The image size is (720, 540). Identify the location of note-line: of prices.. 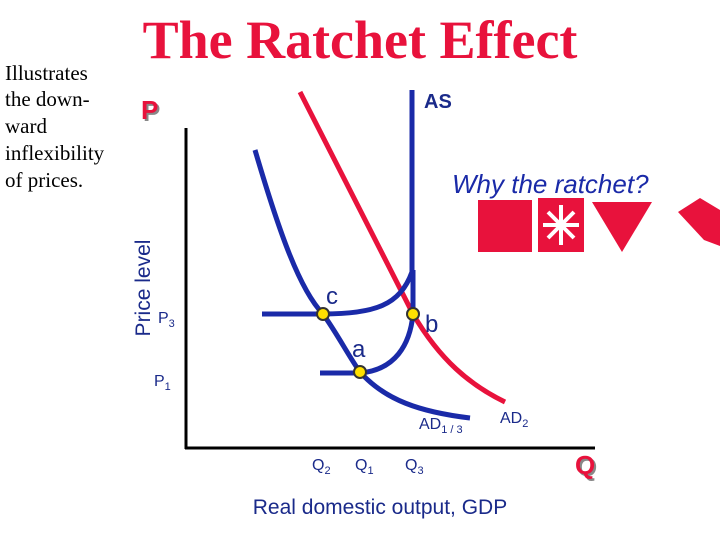
(44, 180).